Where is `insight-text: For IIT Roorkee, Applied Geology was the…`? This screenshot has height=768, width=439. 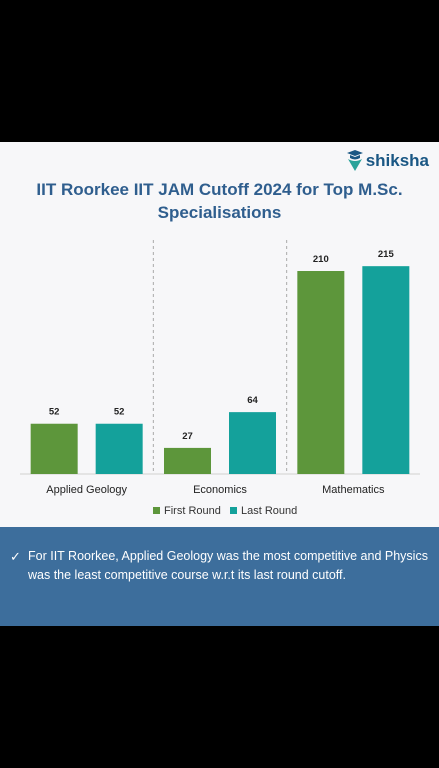 insight-text: For IIT Roorkee, Applied Geology was the… is located at coordinates (228, 566).